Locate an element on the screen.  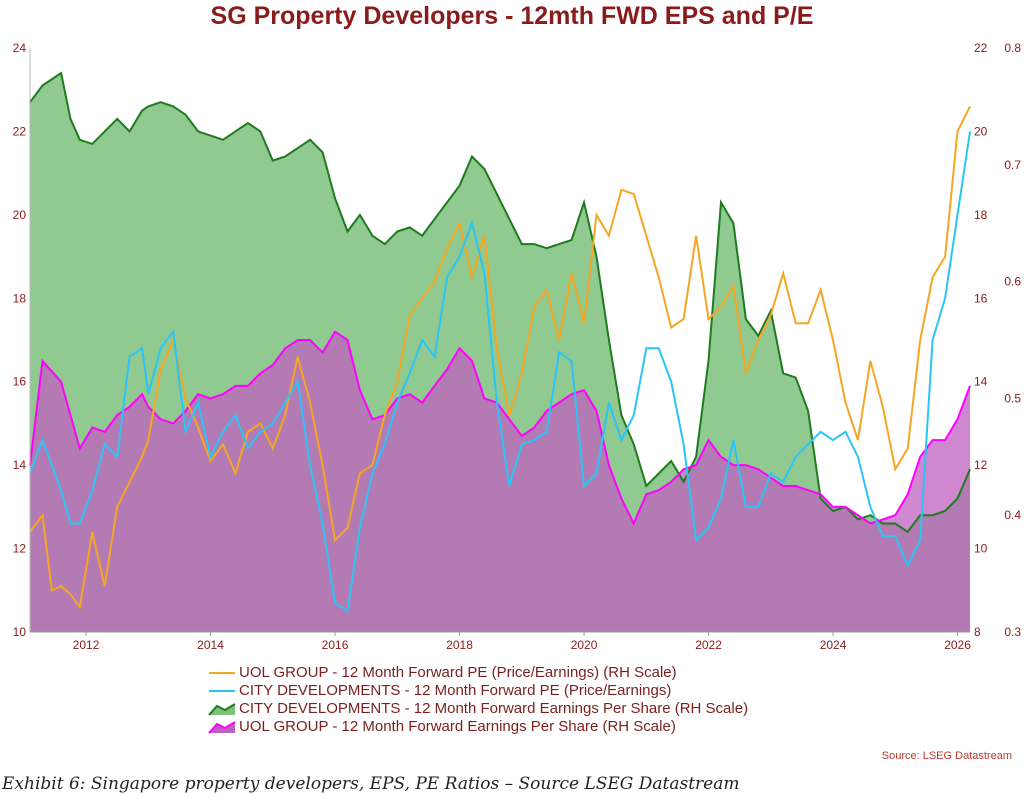
left-axis-tick-label: 16 is located at coordinates (20, 382).